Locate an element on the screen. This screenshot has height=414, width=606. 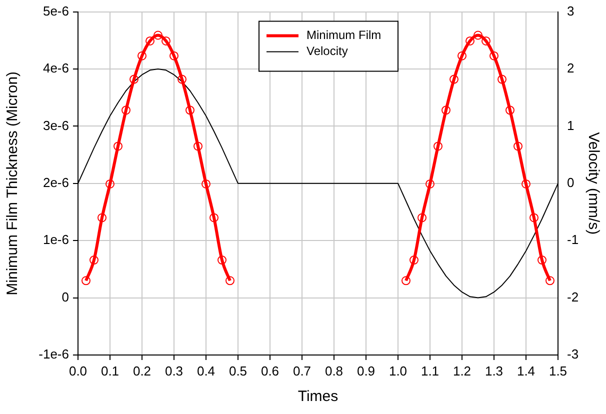
x-tick-label: 1.0 is located at coordinates (398, 370).